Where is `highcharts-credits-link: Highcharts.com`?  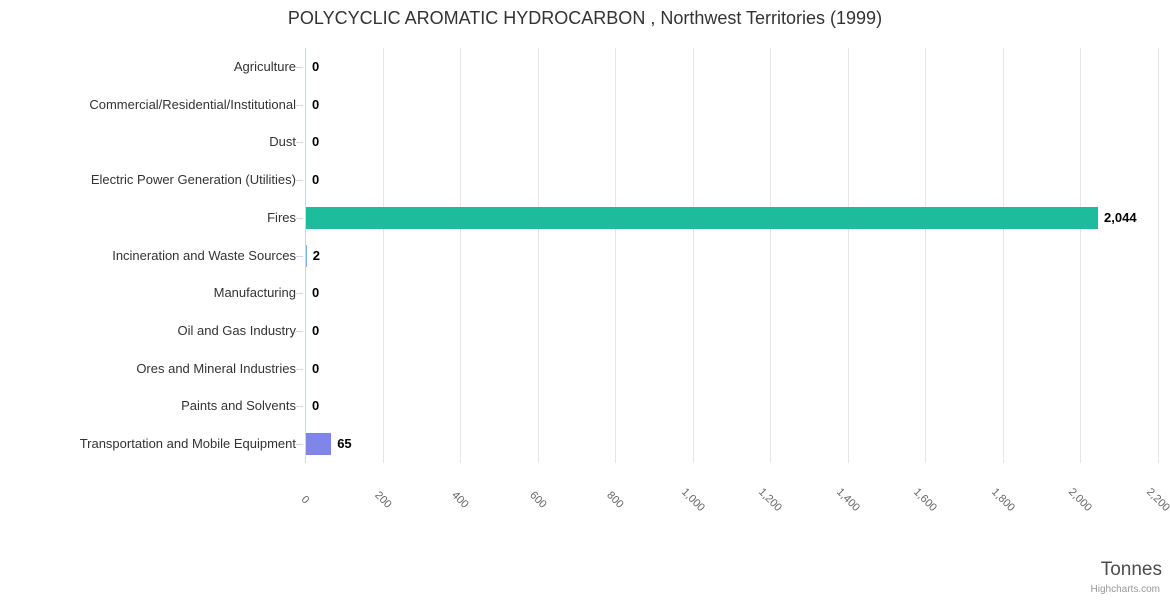 highcharts-credits-link: Highcharts.com is located at coordinates (1125, 589).